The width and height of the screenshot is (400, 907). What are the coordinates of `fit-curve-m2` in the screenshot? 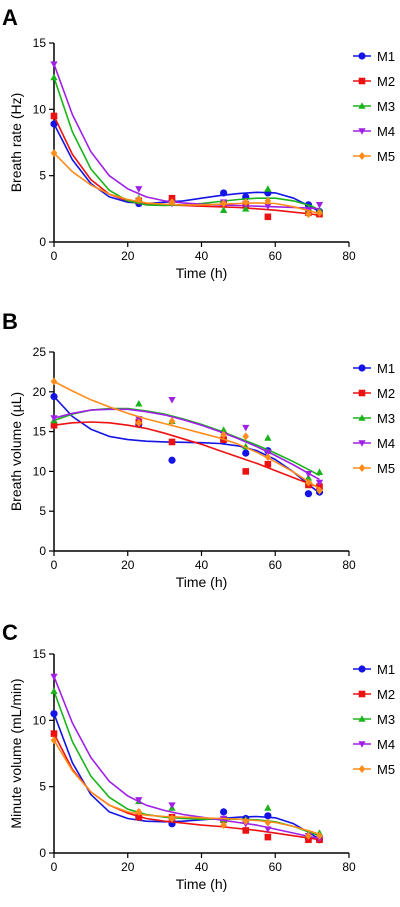 It's located at (186, 166).